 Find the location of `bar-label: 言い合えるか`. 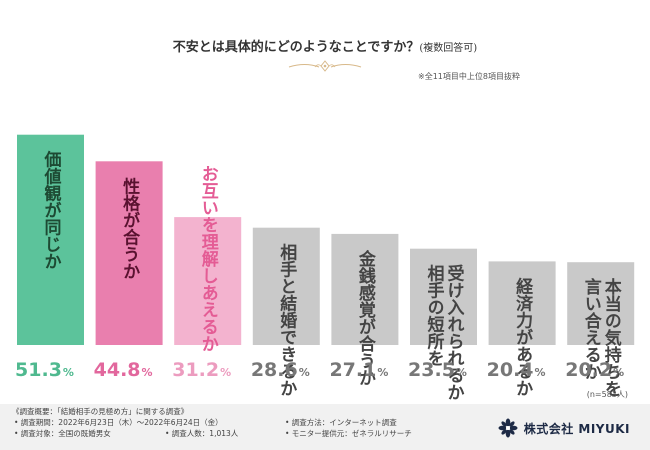

bar-label: 言い合えるか is located at coordinates (591, 328).